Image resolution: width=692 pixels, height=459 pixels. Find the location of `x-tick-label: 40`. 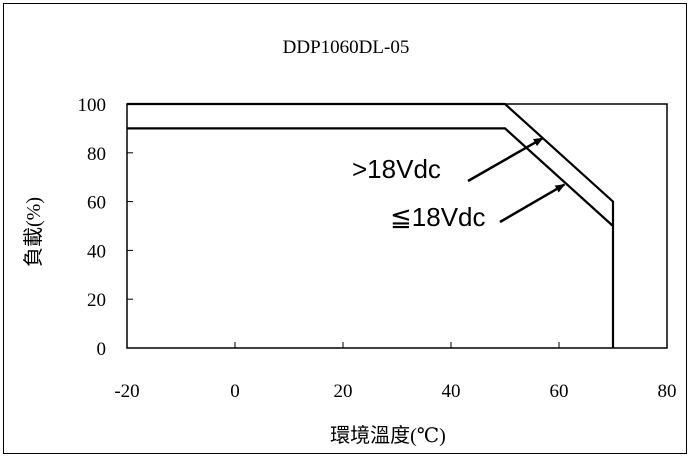

x-tick-label: 40 is located at coordinates (451, 391).